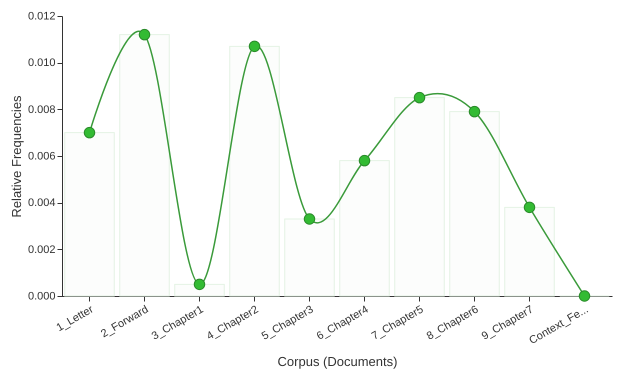  I want to click on y-tick-label: 0.012, so click(42, 16).